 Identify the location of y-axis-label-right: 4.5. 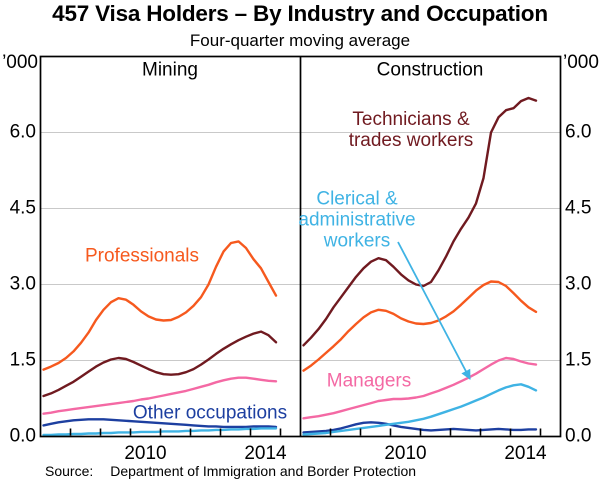
(578, 208).